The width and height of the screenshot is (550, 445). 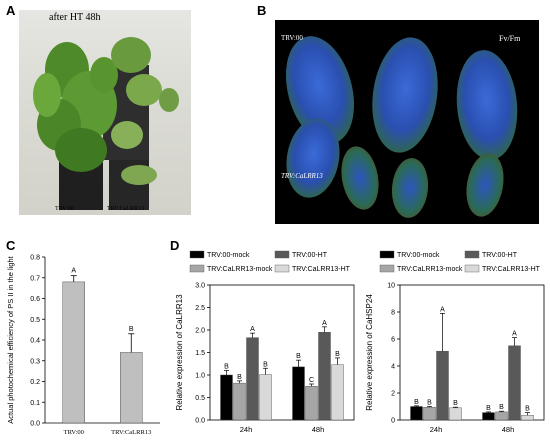 I want to click on y-tick-label: 0.2, so click(x=35, y=382).